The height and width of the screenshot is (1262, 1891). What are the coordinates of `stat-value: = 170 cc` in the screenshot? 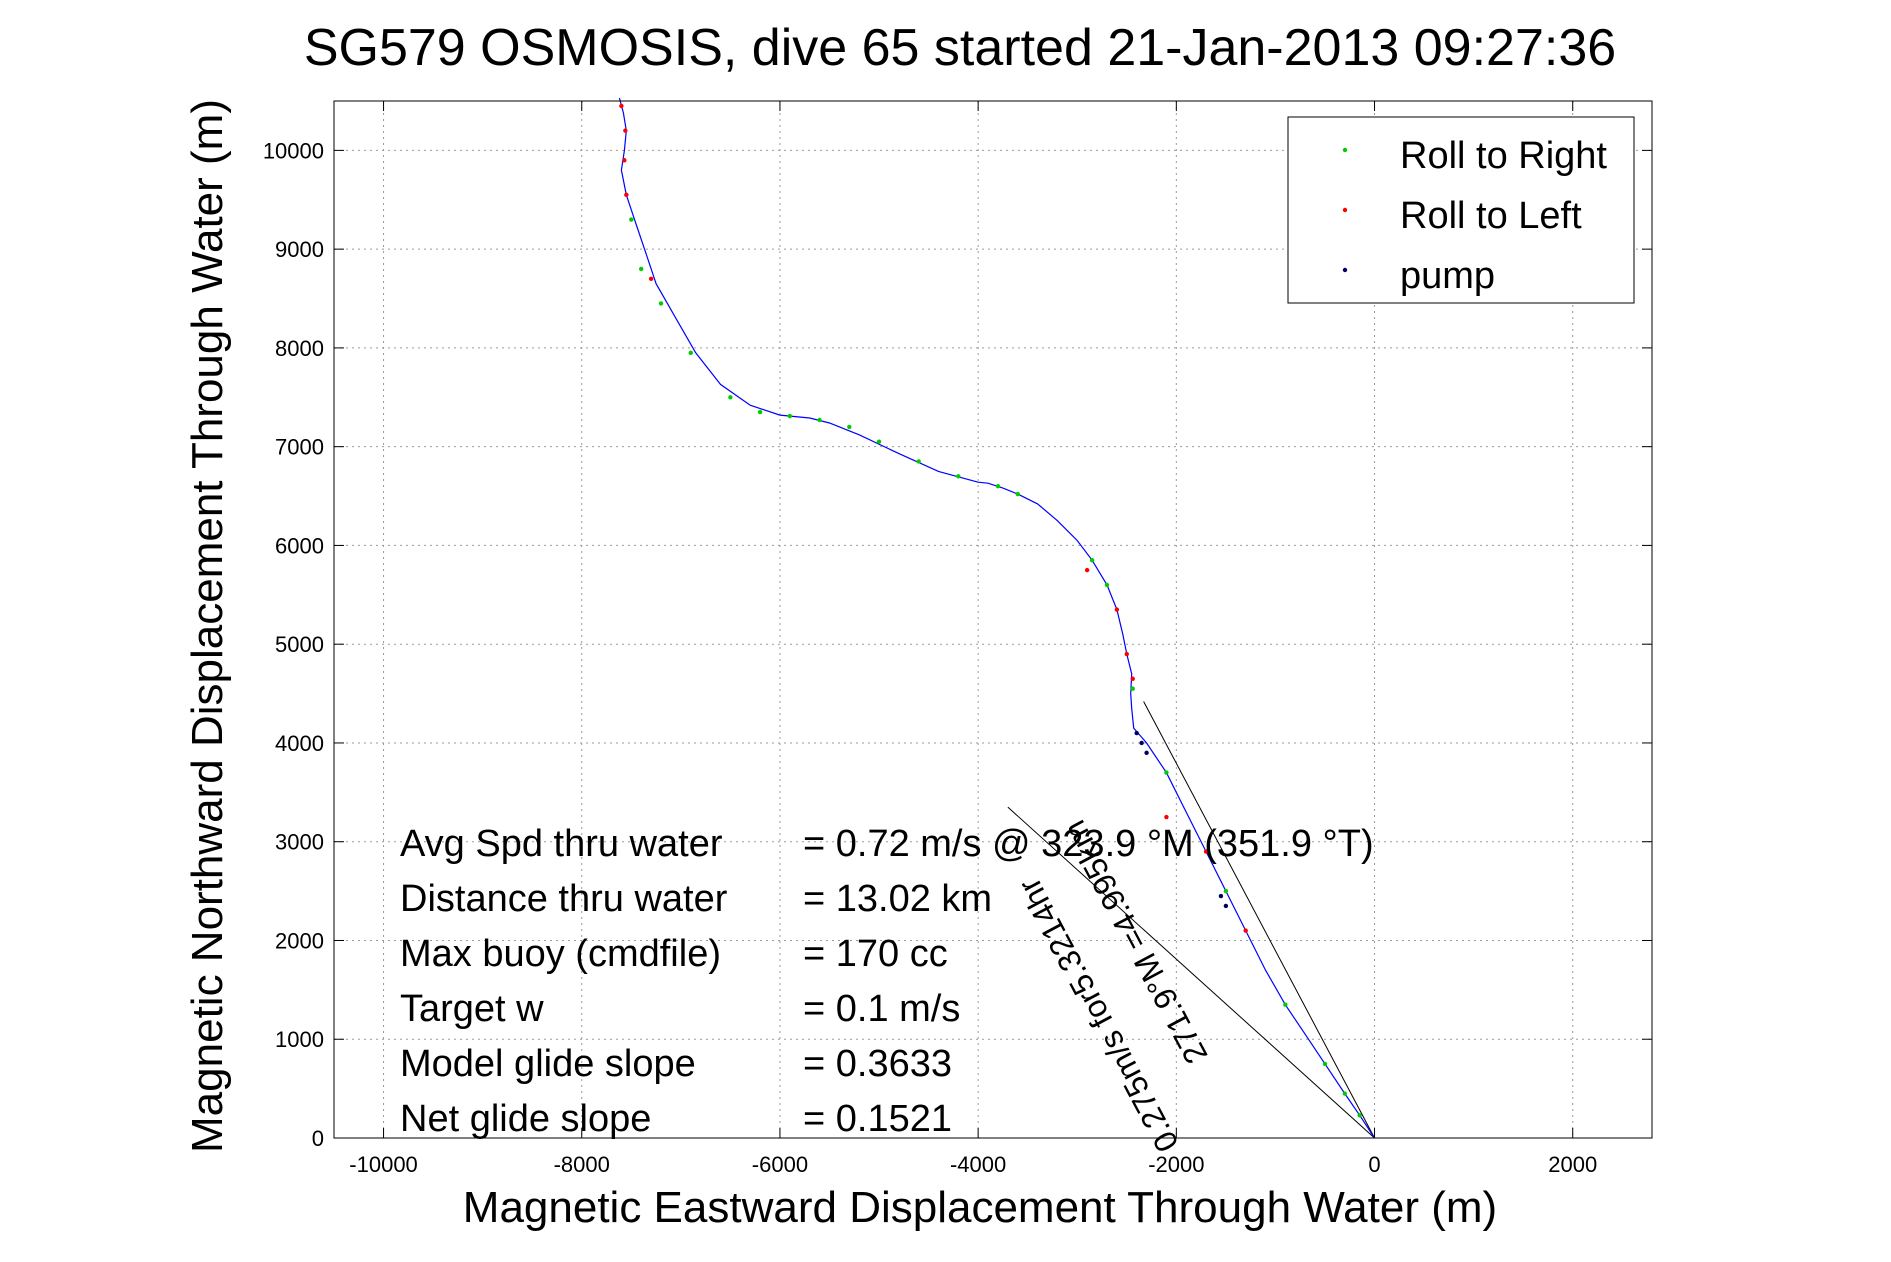 It's located at (875, 954).